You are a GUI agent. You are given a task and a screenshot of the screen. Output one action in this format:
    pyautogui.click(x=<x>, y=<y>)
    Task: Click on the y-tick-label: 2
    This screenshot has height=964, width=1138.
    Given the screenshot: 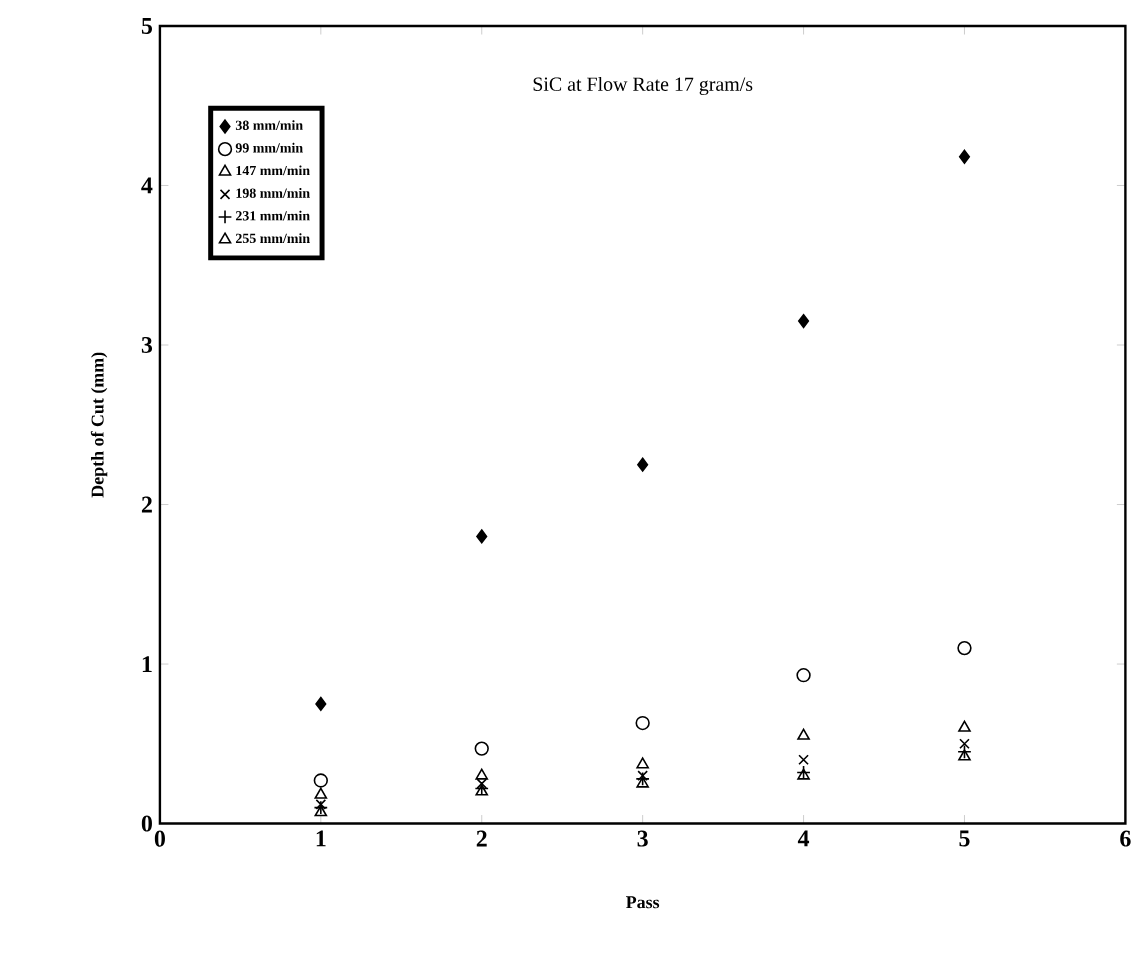 What is the action you would take?
    pyautogui.click(x=146, y=504)
    